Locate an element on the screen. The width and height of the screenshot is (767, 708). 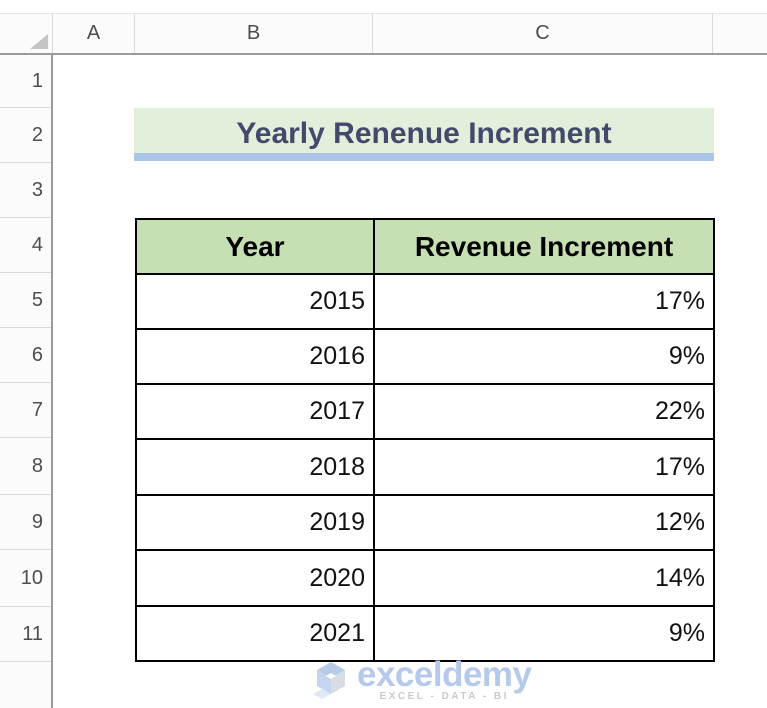
row-header-3: 3 is located at coordinates (25, 190).